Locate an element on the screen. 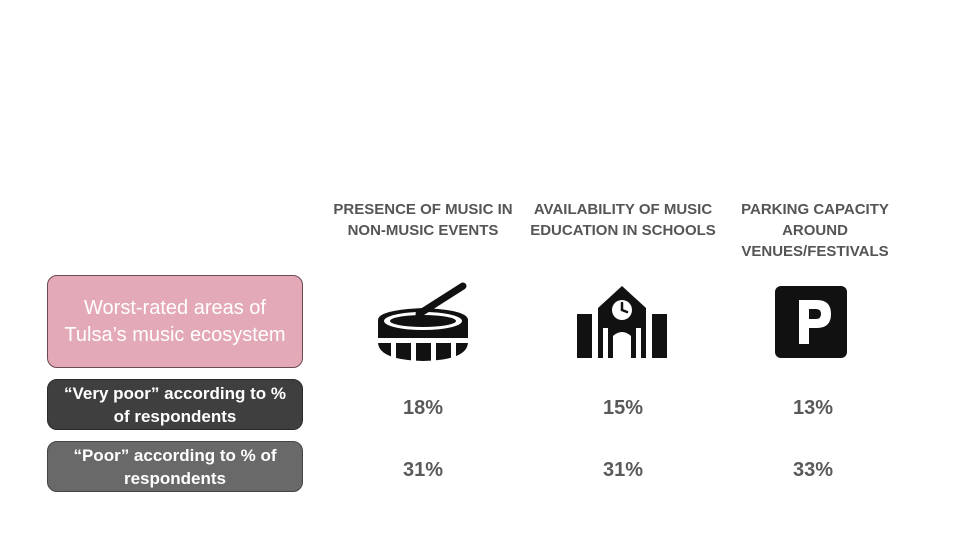 The image size is (960, 540). cell-very-poor-music-education: 15% is located at coordinates (623, 408).